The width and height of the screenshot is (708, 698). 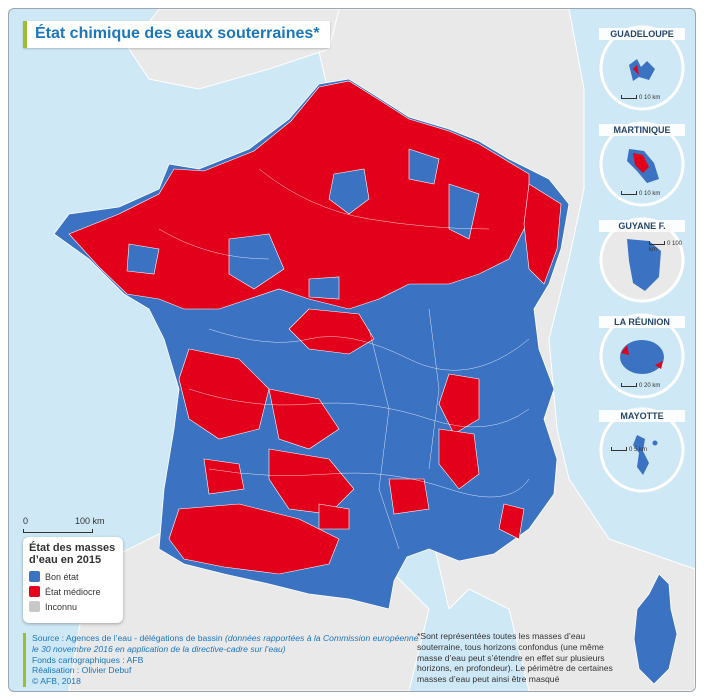 I want to click on inset-mayotte: MAYOTTE 0 5 km, so click(x=642, y=450).